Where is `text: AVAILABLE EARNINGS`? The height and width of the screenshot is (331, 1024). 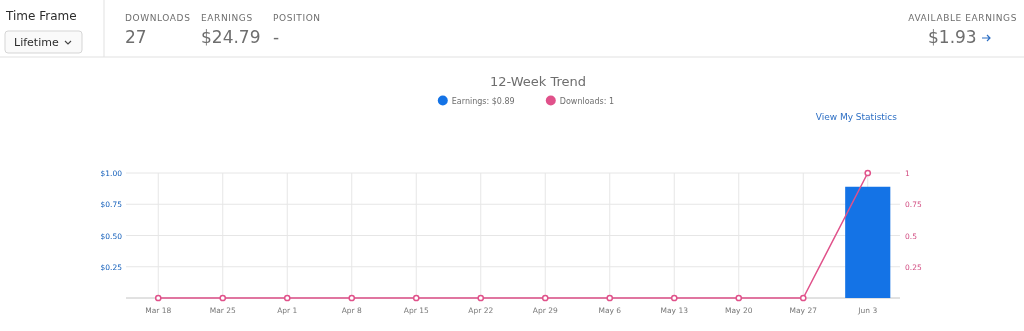
text: AVAILABLE EARNINGS is located at coordinates (962, 18).